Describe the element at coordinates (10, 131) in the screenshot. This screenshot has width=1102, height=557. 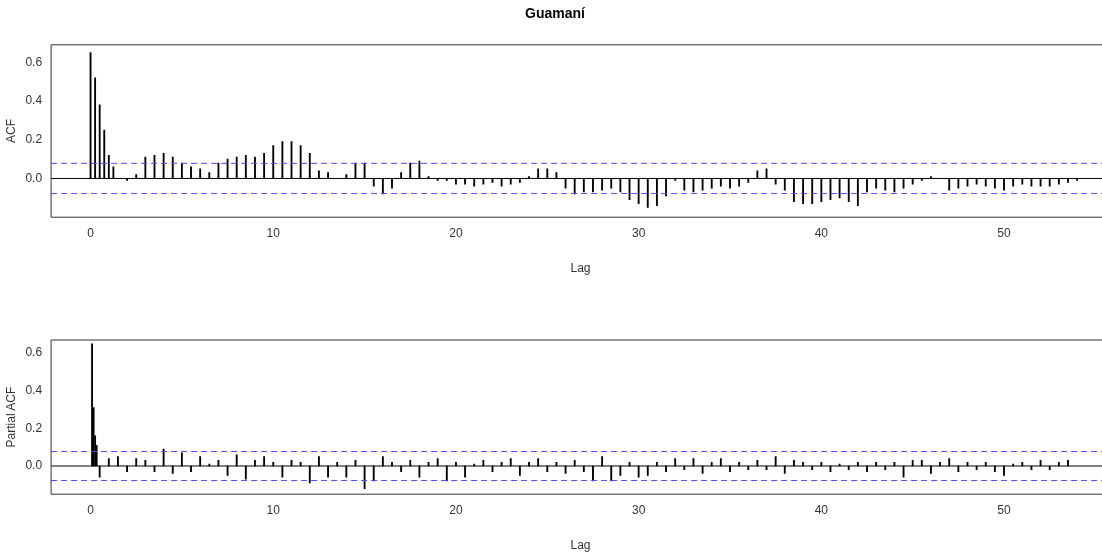
I see `y-axis-title: ACF` at that location.